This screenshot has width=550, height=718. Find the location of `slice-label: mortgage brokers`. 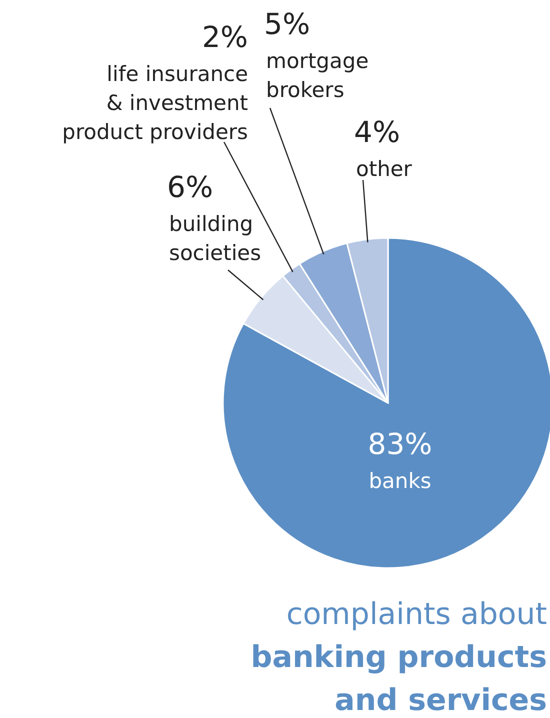

slice-label: mortgage brokers is located at coordinates (317, 75).